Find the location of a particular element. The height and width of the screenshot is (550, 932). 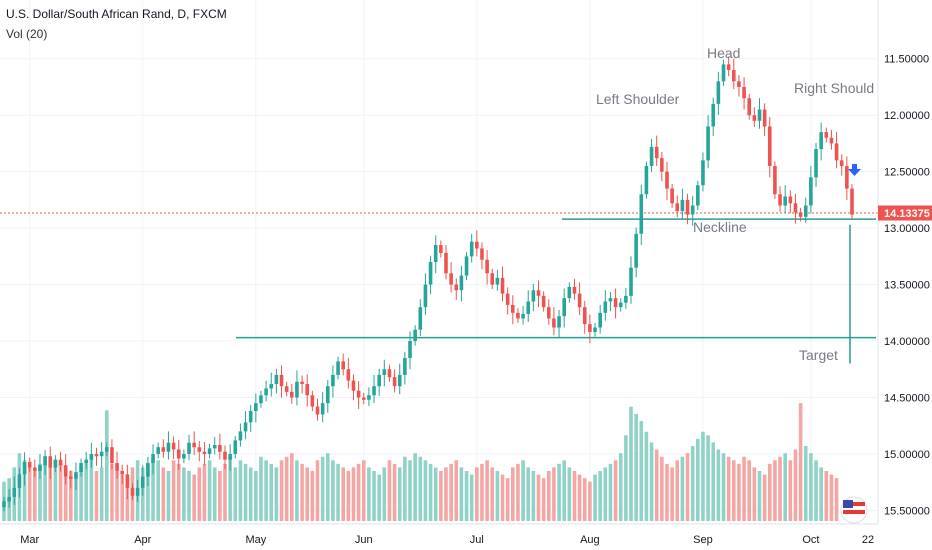

left-shoulder-label: Left Shoulder is located at coordinates (638, 99).